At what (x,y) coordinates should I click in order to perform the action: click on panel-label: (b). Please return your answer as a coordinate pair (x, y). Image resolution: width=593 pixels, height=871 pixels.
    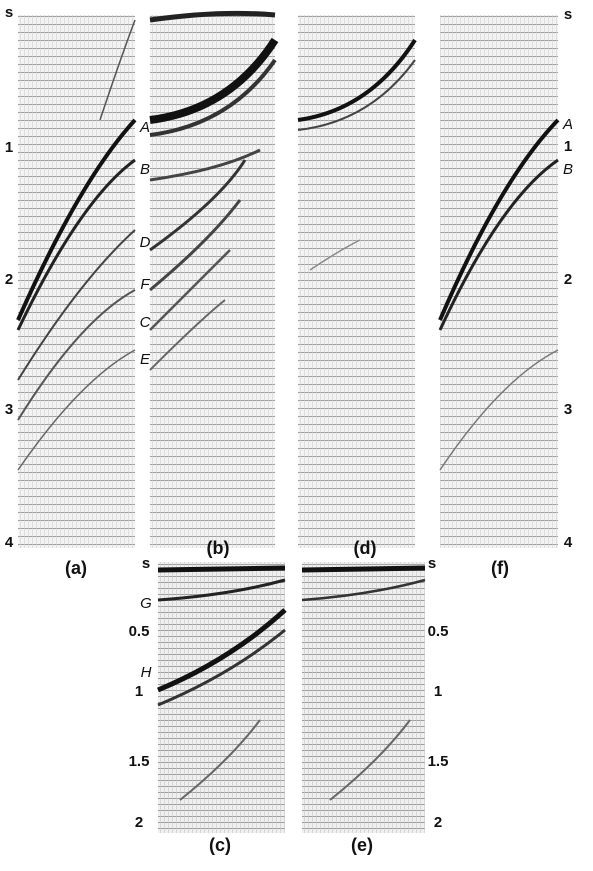
    Looking at the image, I should click on (218, 548).